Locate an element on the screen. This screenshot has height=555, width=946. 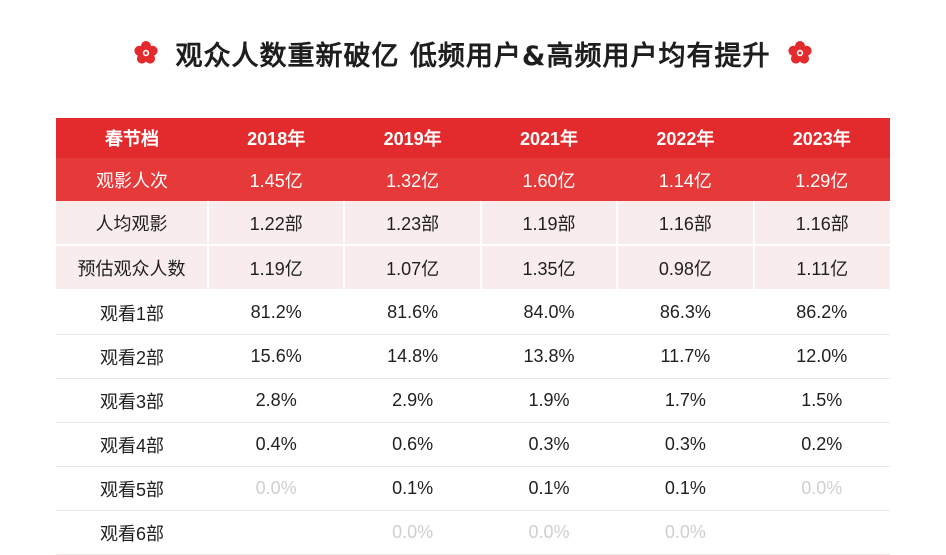
value-cell: 1.35亿 is located at coordinates (548, 268).